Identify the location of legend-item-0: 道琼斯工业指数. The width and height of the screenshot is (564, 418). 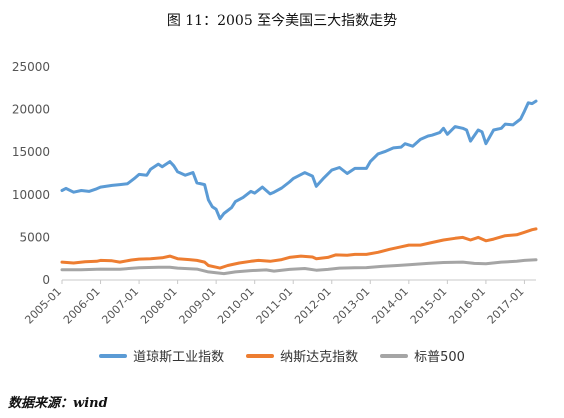
(161, 355).